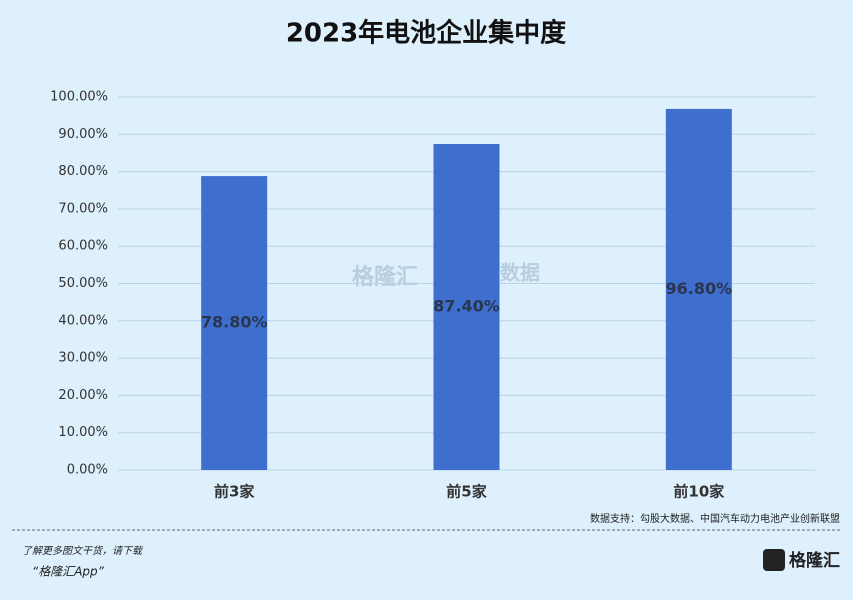 The height and width of the screenshot is (600, 853). I want to click on y-tick-label: 50.00%, so click(83, 283).